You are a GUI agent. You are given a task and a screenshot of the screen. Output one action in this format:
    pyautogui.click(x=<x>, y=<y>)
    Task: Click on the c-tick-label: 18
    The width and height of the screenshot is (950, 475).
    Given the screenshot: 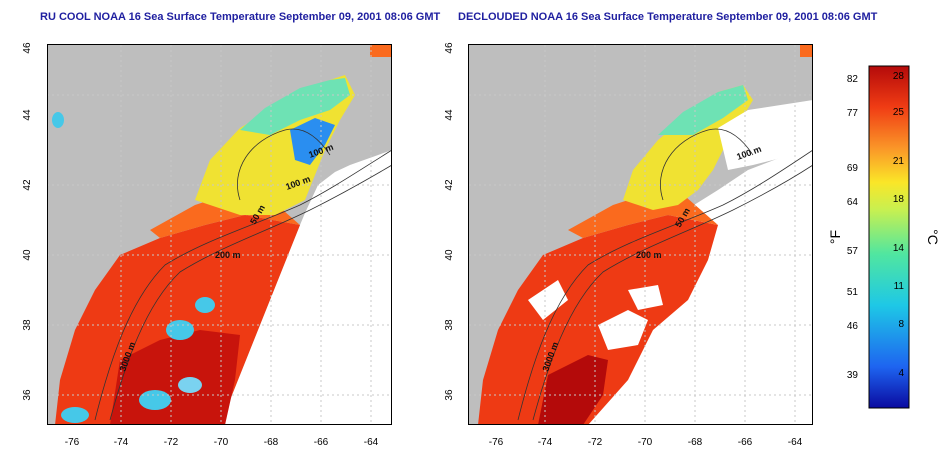 What is the action you would take?
    pyautogui.click(x=899, y=199)
    